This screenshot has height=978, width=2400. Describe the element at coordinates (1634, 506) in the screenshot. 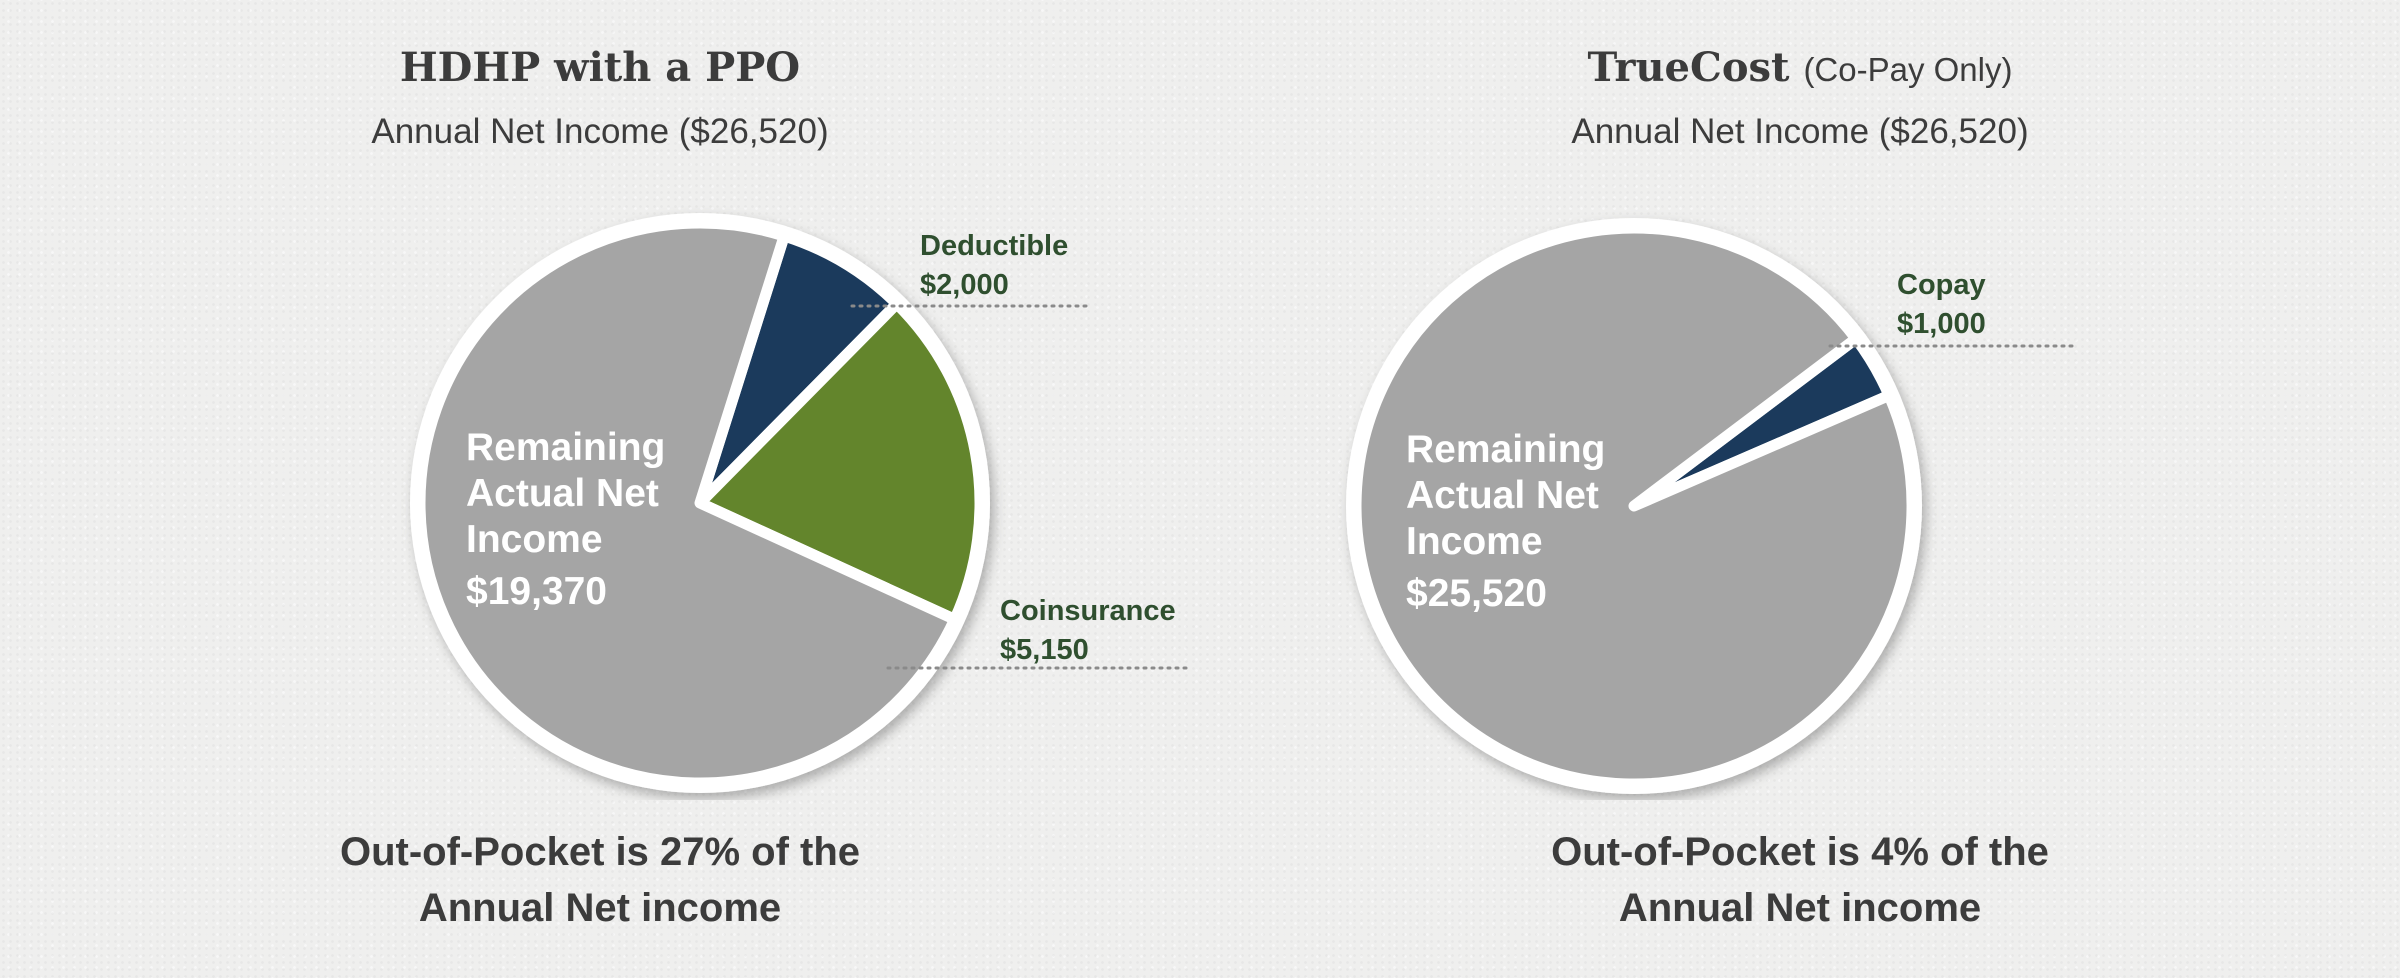

I see `truecost-slice-remaining-actual-net-income` at that location.